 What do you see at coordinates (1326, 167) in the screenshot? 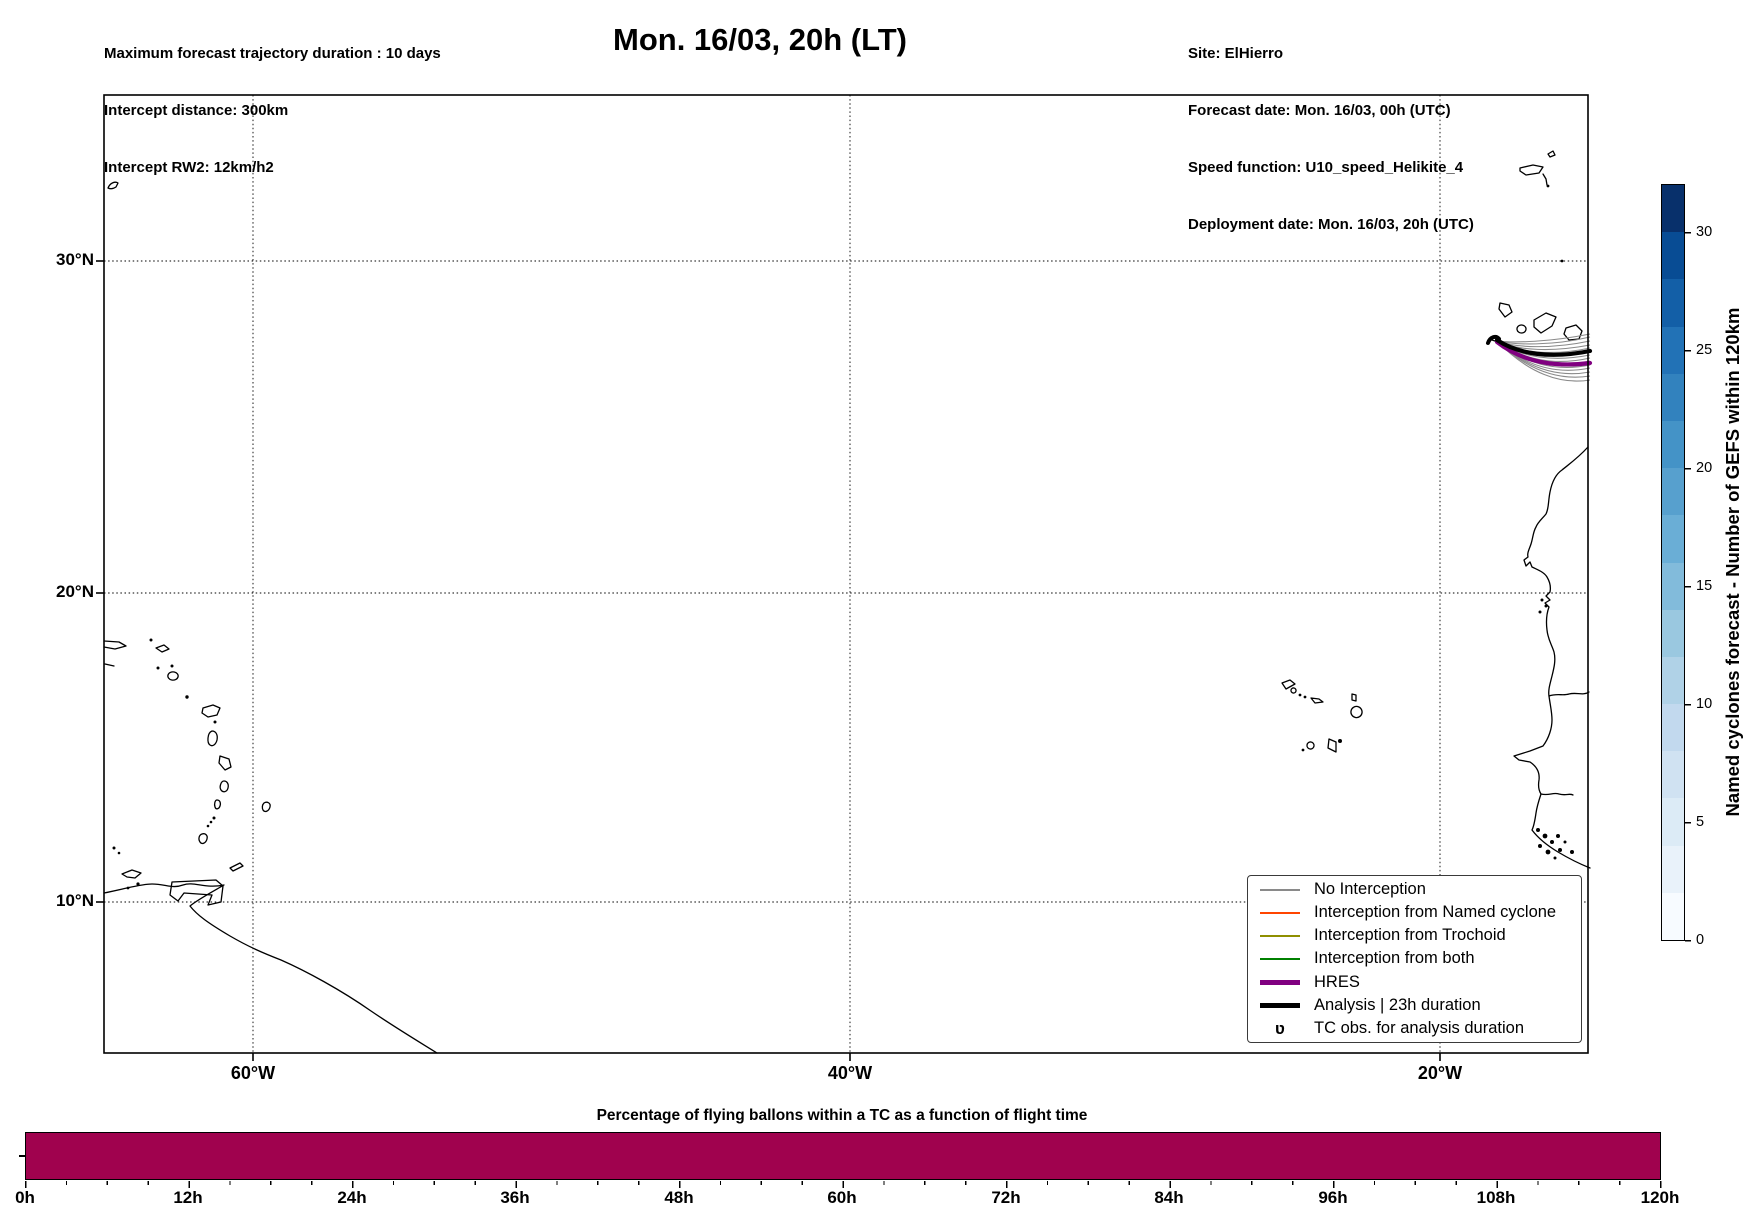
I see `speed-function-text: Speed function: U10_speed_Helikite_4` at bounding box center [1326, 167].